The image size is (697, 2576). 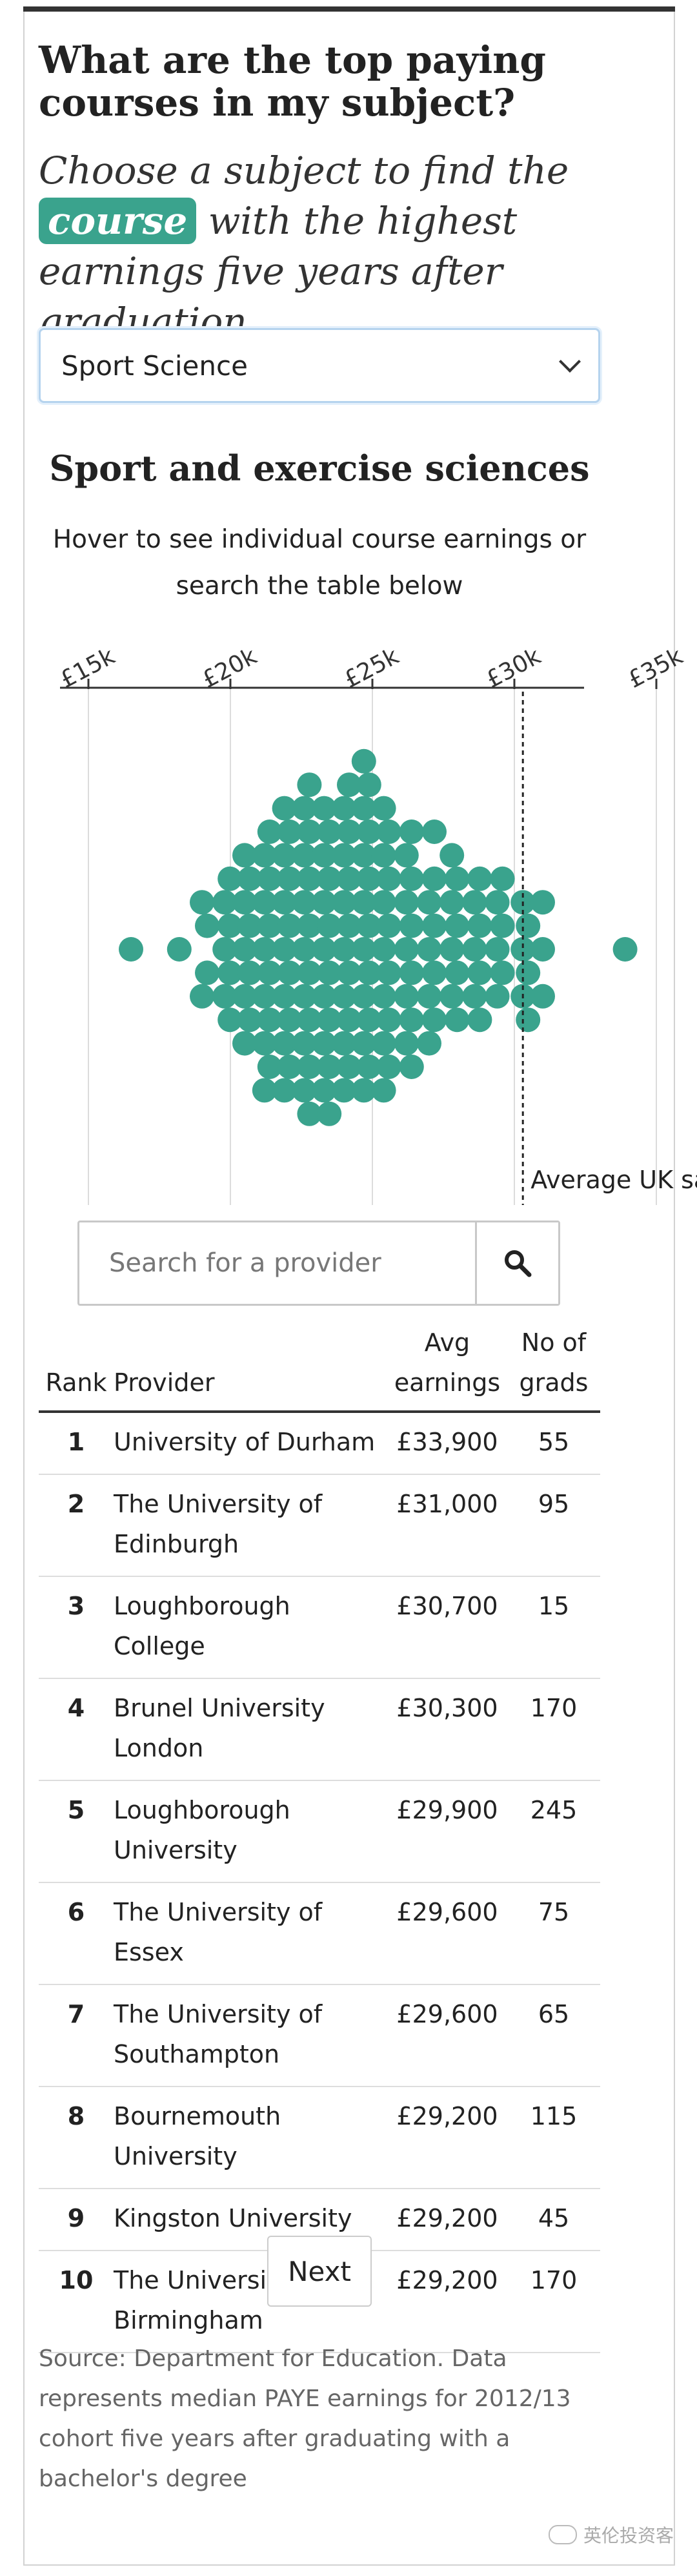 What do you see at coordinates (319, 2271) in the screenshot?
I see `next-page-button: Next` at bounding box center [319, 2271].